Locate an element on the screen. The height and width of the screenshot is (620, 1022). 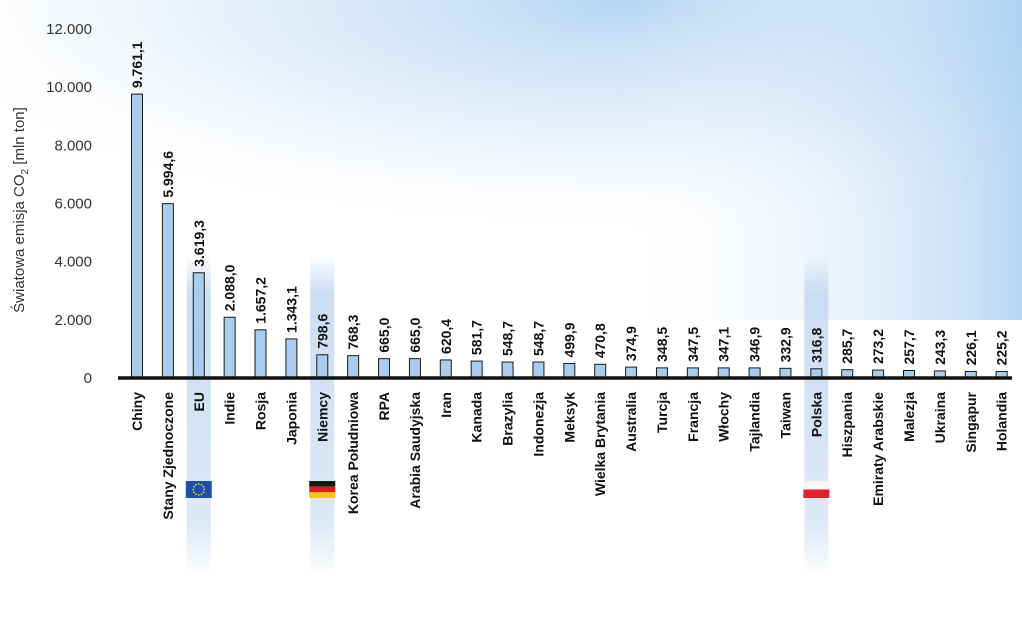
category-label: Ukraina is located at coordinates (940, 418).